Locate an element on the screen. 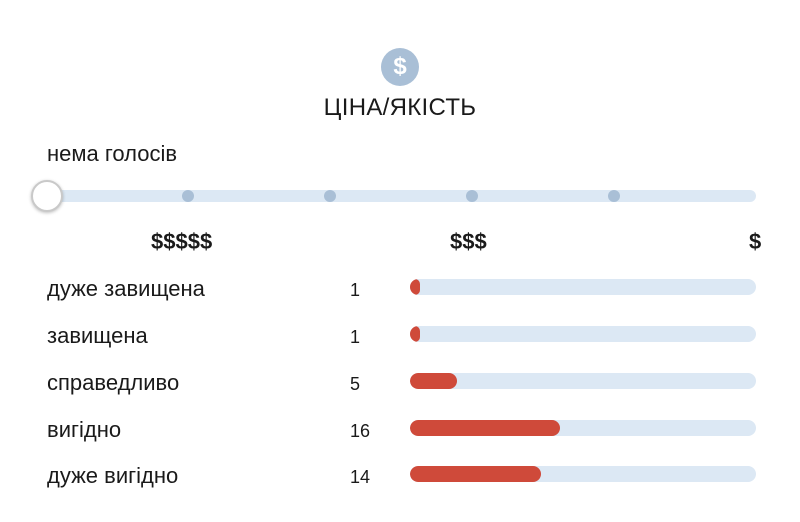  scale-label-cheap: $ is located at coordinates (755, 241).